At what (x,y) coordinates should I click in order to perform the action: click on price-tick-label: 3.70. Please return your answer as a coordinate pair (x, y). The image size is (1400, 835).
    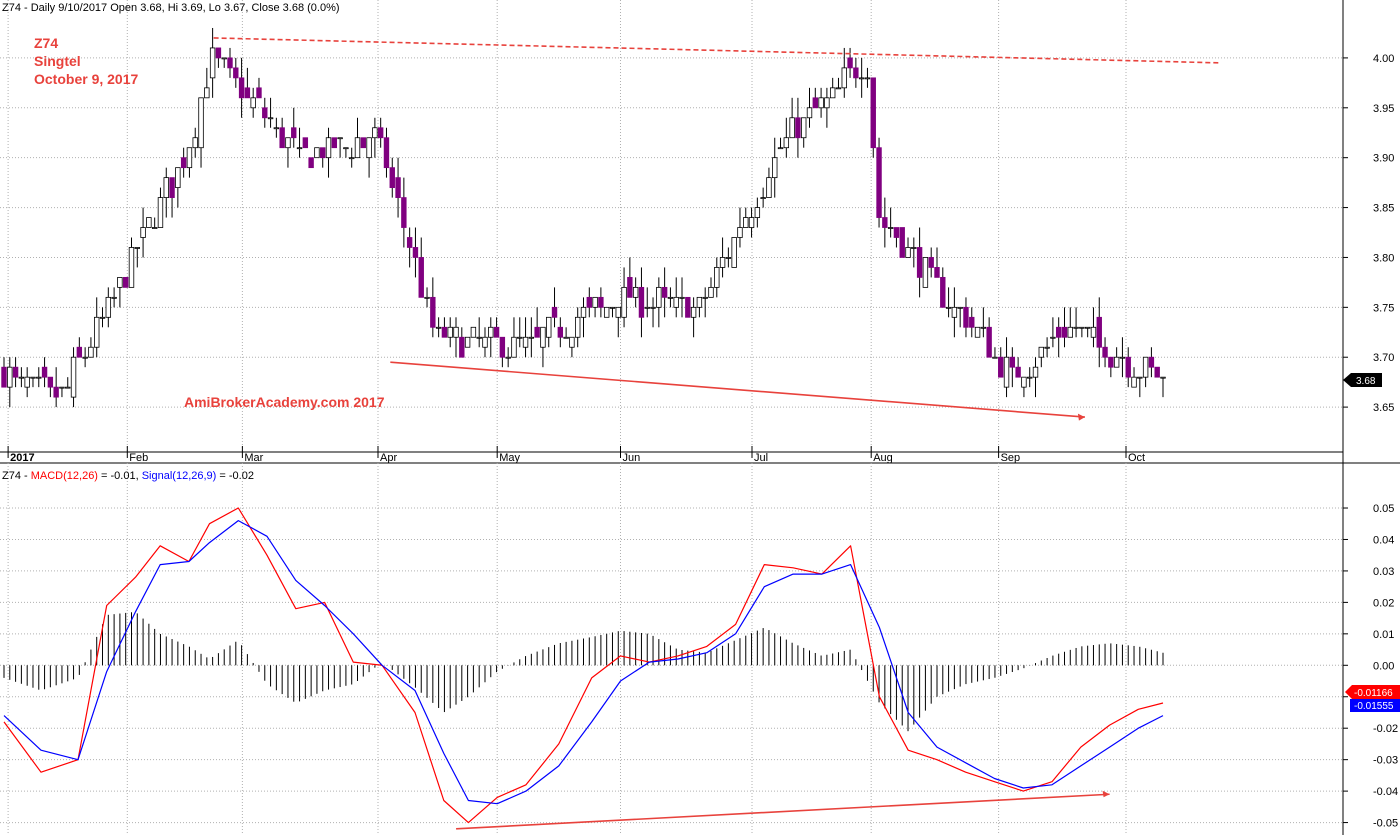
    Looking at the image, I should click on (1383, 358).